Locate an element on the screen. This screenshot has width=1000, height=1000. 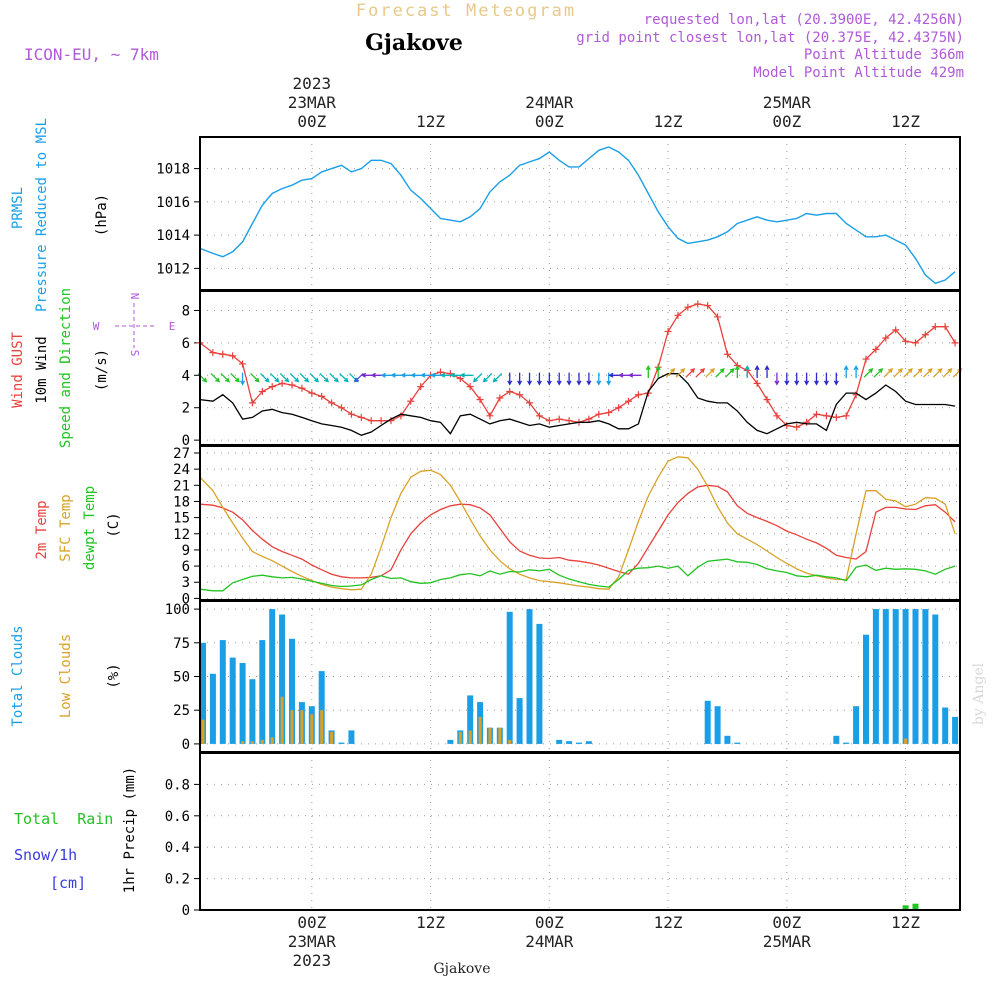
compass-rose: W E N S is located at coordinates (134, 325).